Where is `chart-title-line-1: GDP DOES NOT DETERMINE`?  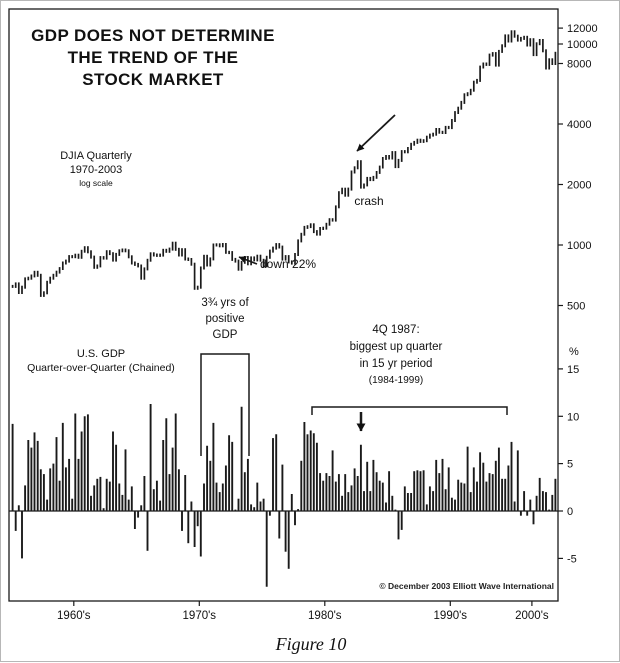 chart-title-line-1: GDP DOES NOT DETERMINE is located at coordinates (153, 35).